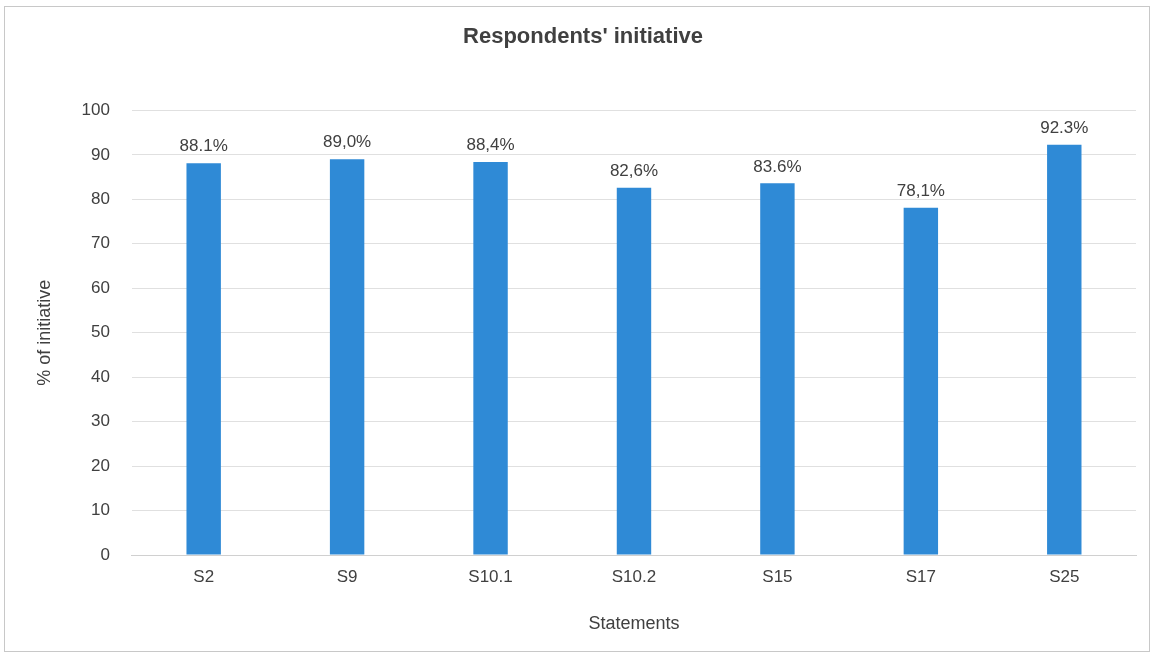 This screenshot has width=1156, height=657. Describe the element at coordinates (100, 376) in the screenshot. I see `y-tick-label: 40` at that location.